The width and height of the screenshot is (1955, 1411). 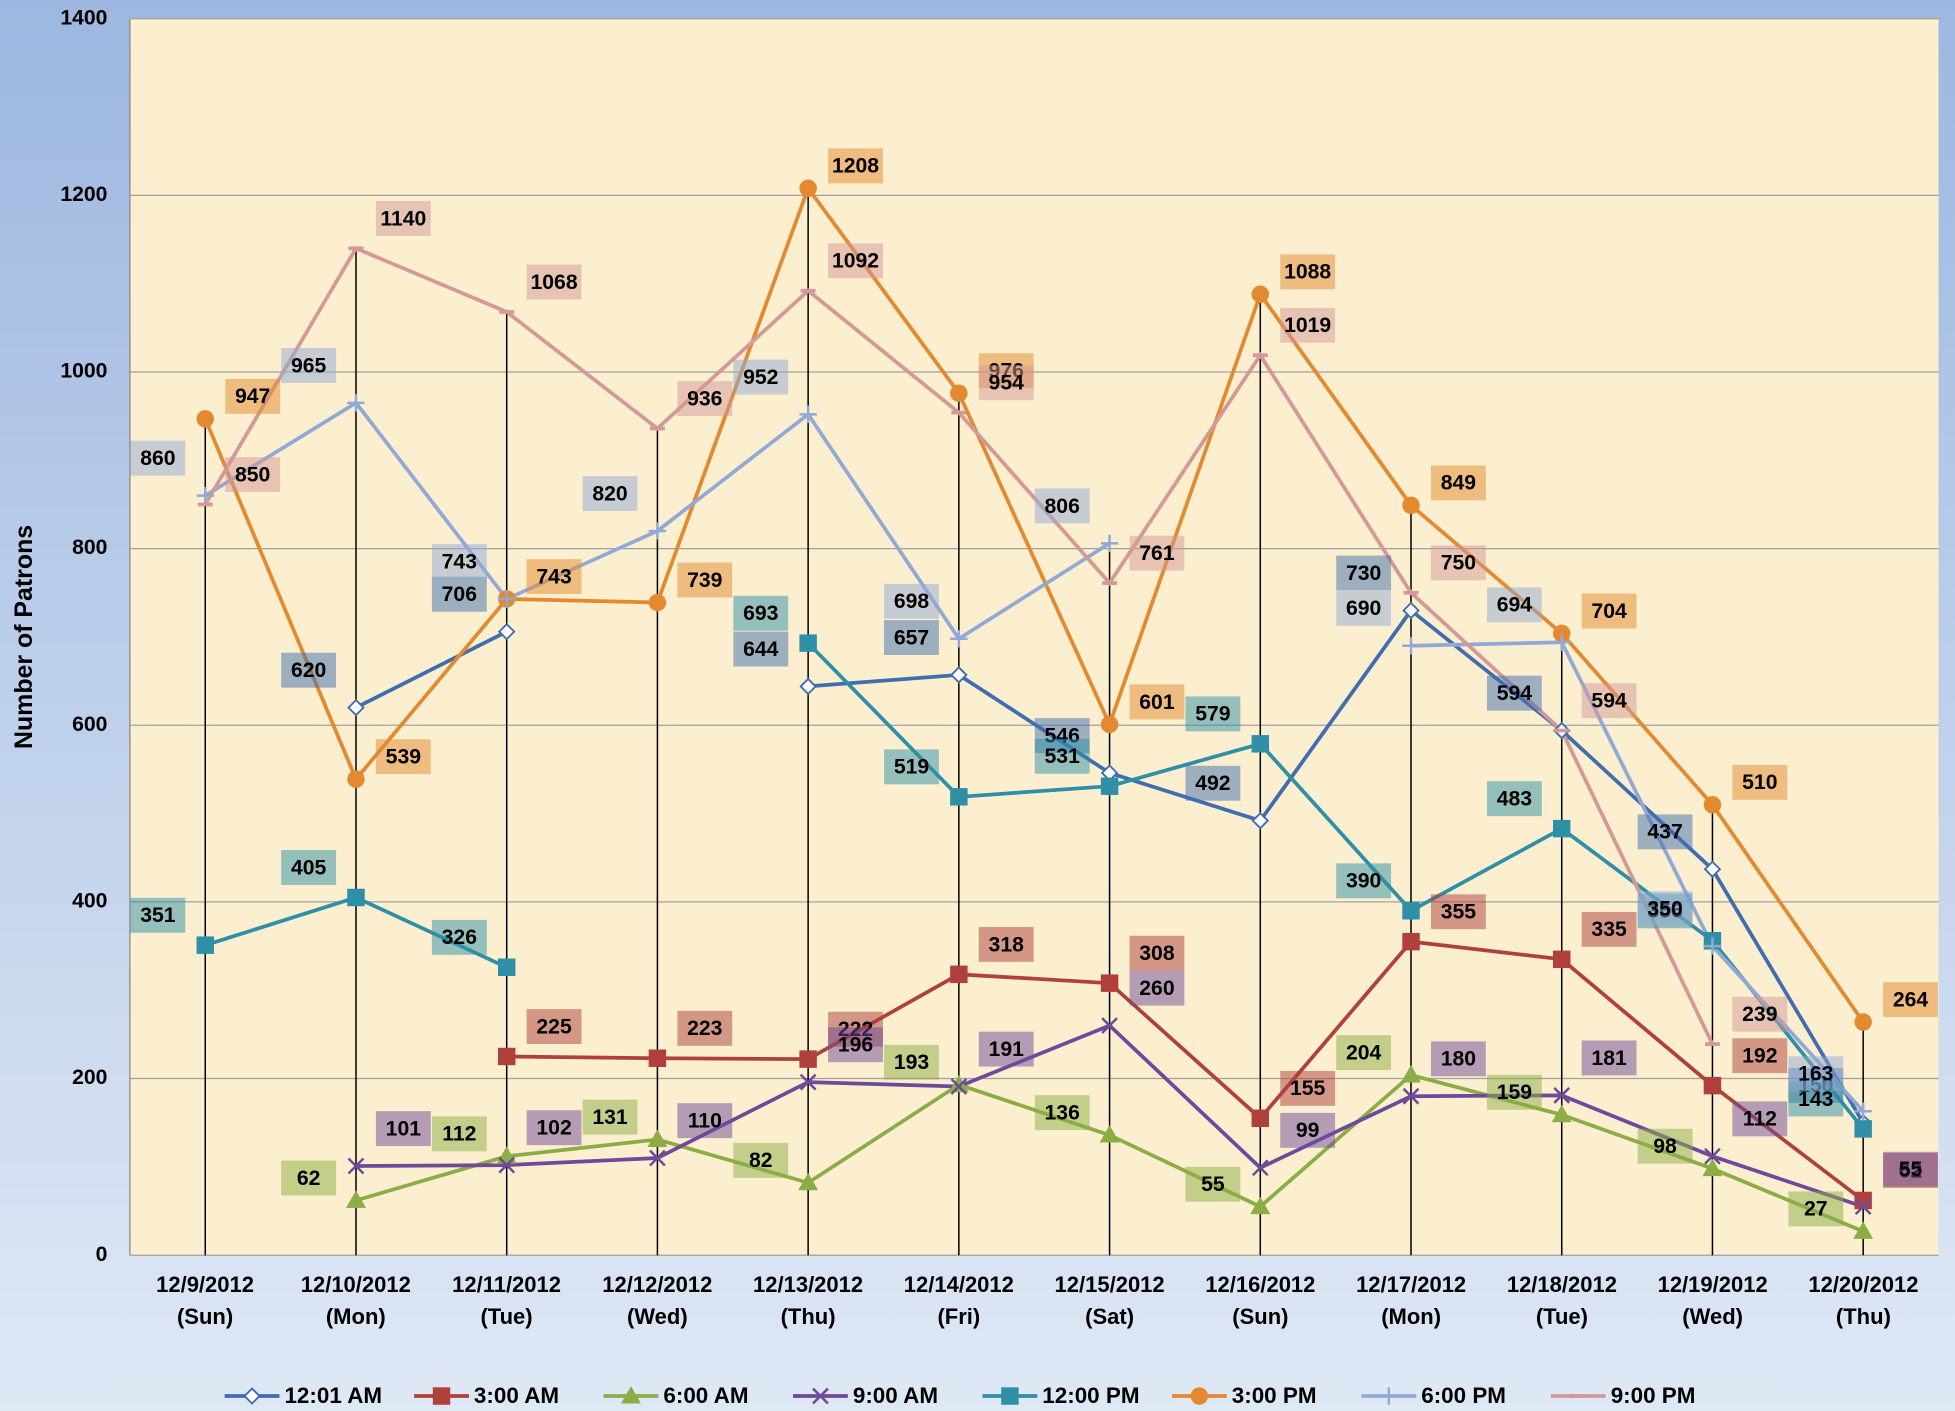 I want to click on y-tick-label: 1000, so click(x=83, y=371).